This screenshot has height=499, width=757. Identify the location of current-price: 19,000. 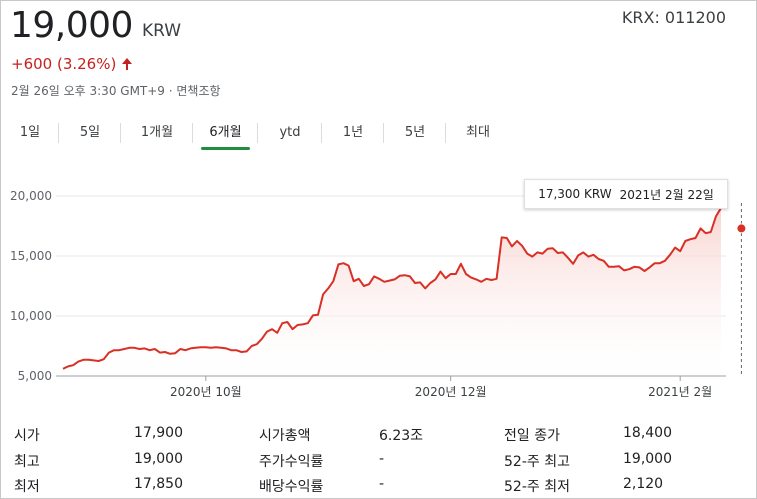
(71, 25).